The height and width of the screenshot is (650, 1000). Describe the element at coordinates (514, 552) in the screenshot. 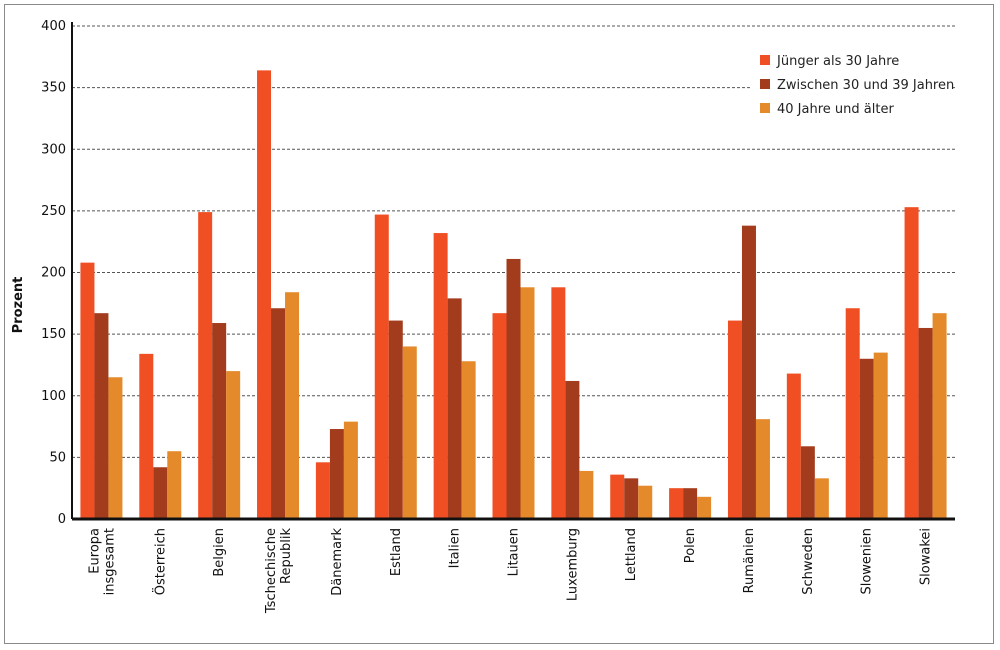

I see `x-tick-label: Litauen` at that location.